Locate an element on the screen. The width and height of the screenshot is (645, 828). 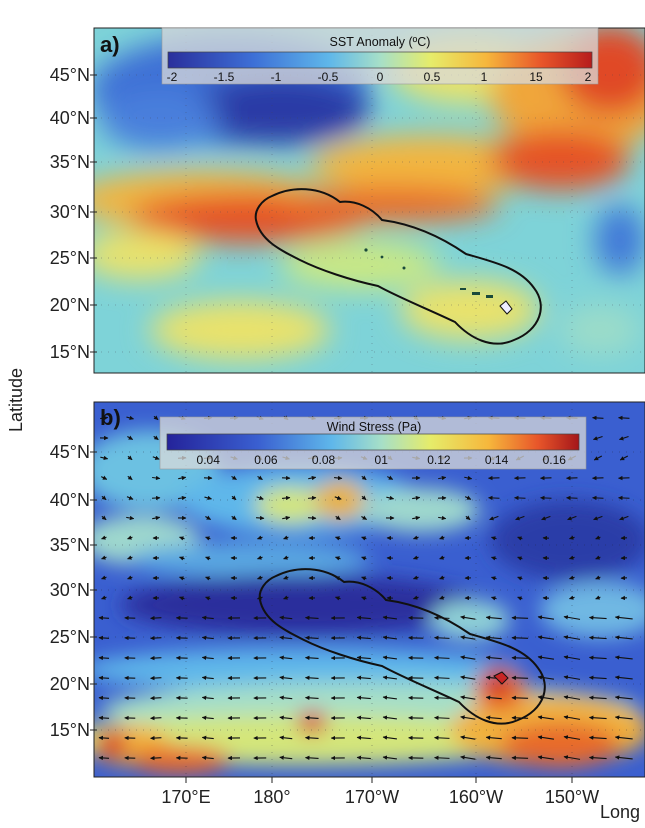
a-colorbar-label: -1.5 is located at coordinates (224, 77).